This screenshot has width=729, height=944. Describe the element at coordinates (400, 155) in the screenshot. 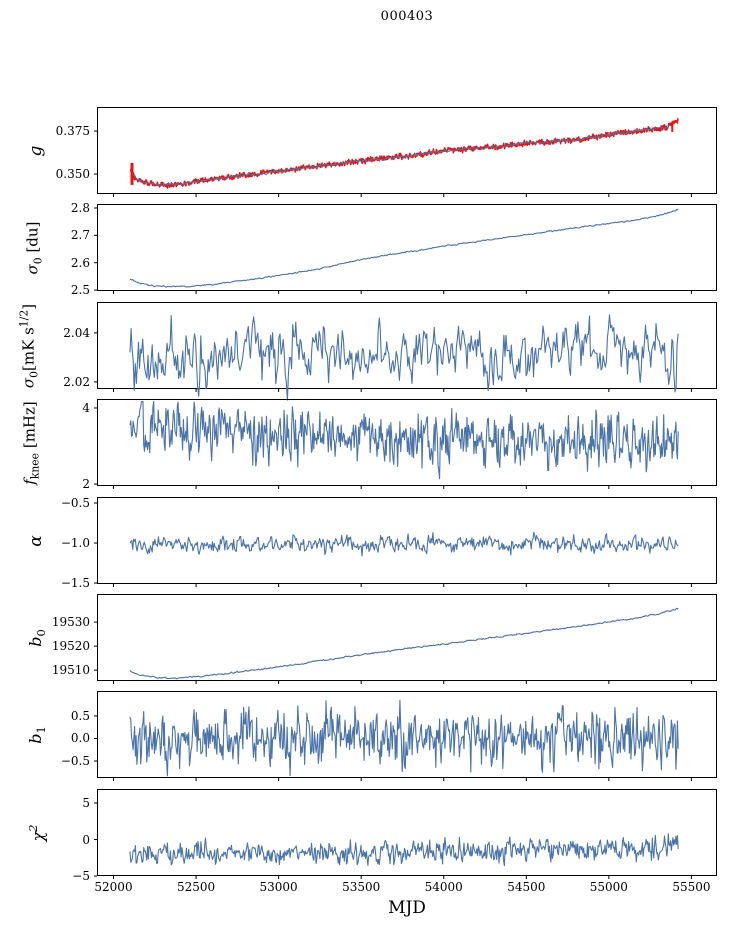

I see `series-gain-smooth` at that location.